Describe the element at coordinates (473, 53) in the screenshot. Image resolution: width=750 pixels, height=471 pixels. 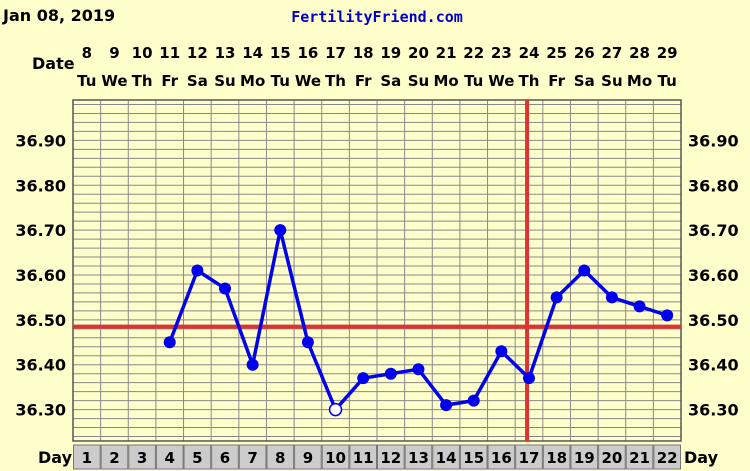
I see `date-label: 22` at that location.